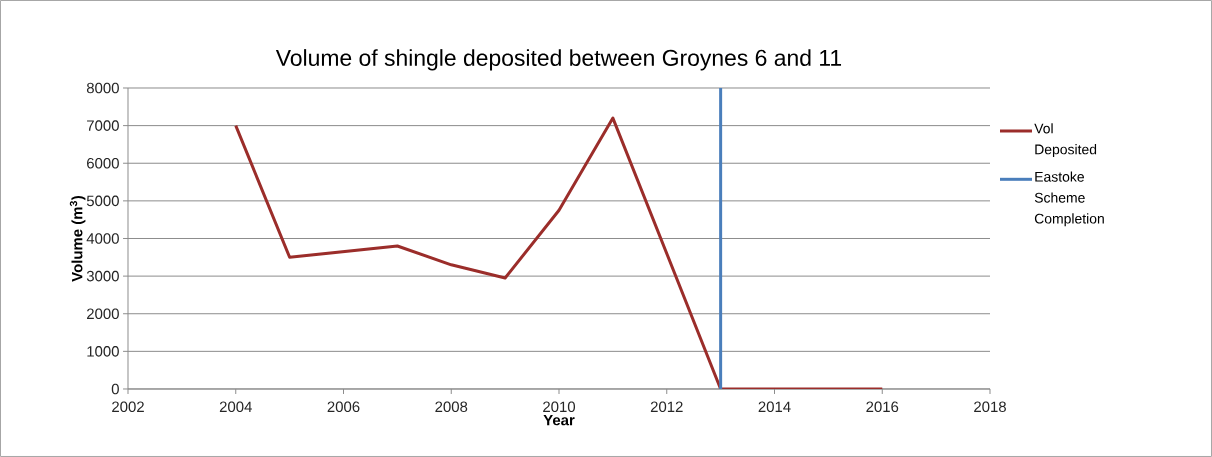 The image size is (1212, 457). Describe the element at coordinates (559, 420) in the screenshot. I see `x-axis-title: Year` at that location.